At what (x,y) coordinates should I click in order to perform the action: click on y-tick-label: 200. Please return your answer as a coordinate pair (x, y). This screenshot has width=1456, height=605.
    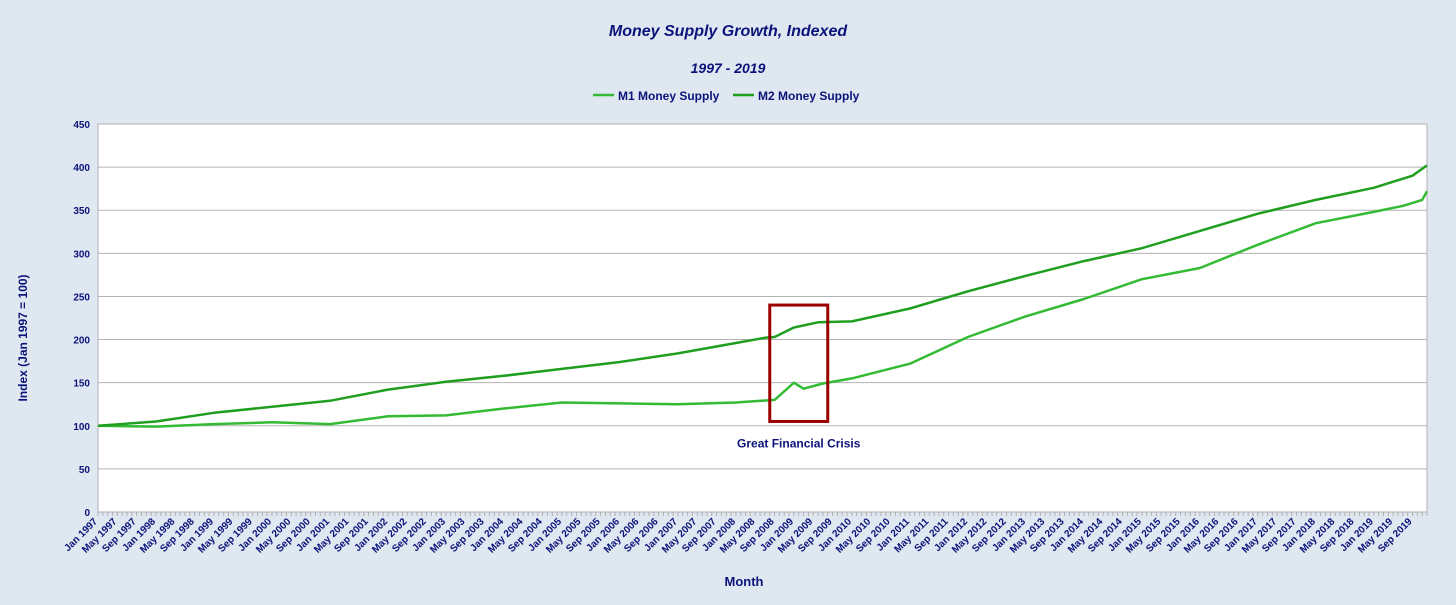
    Looking at the image, I should click on (81, 341).